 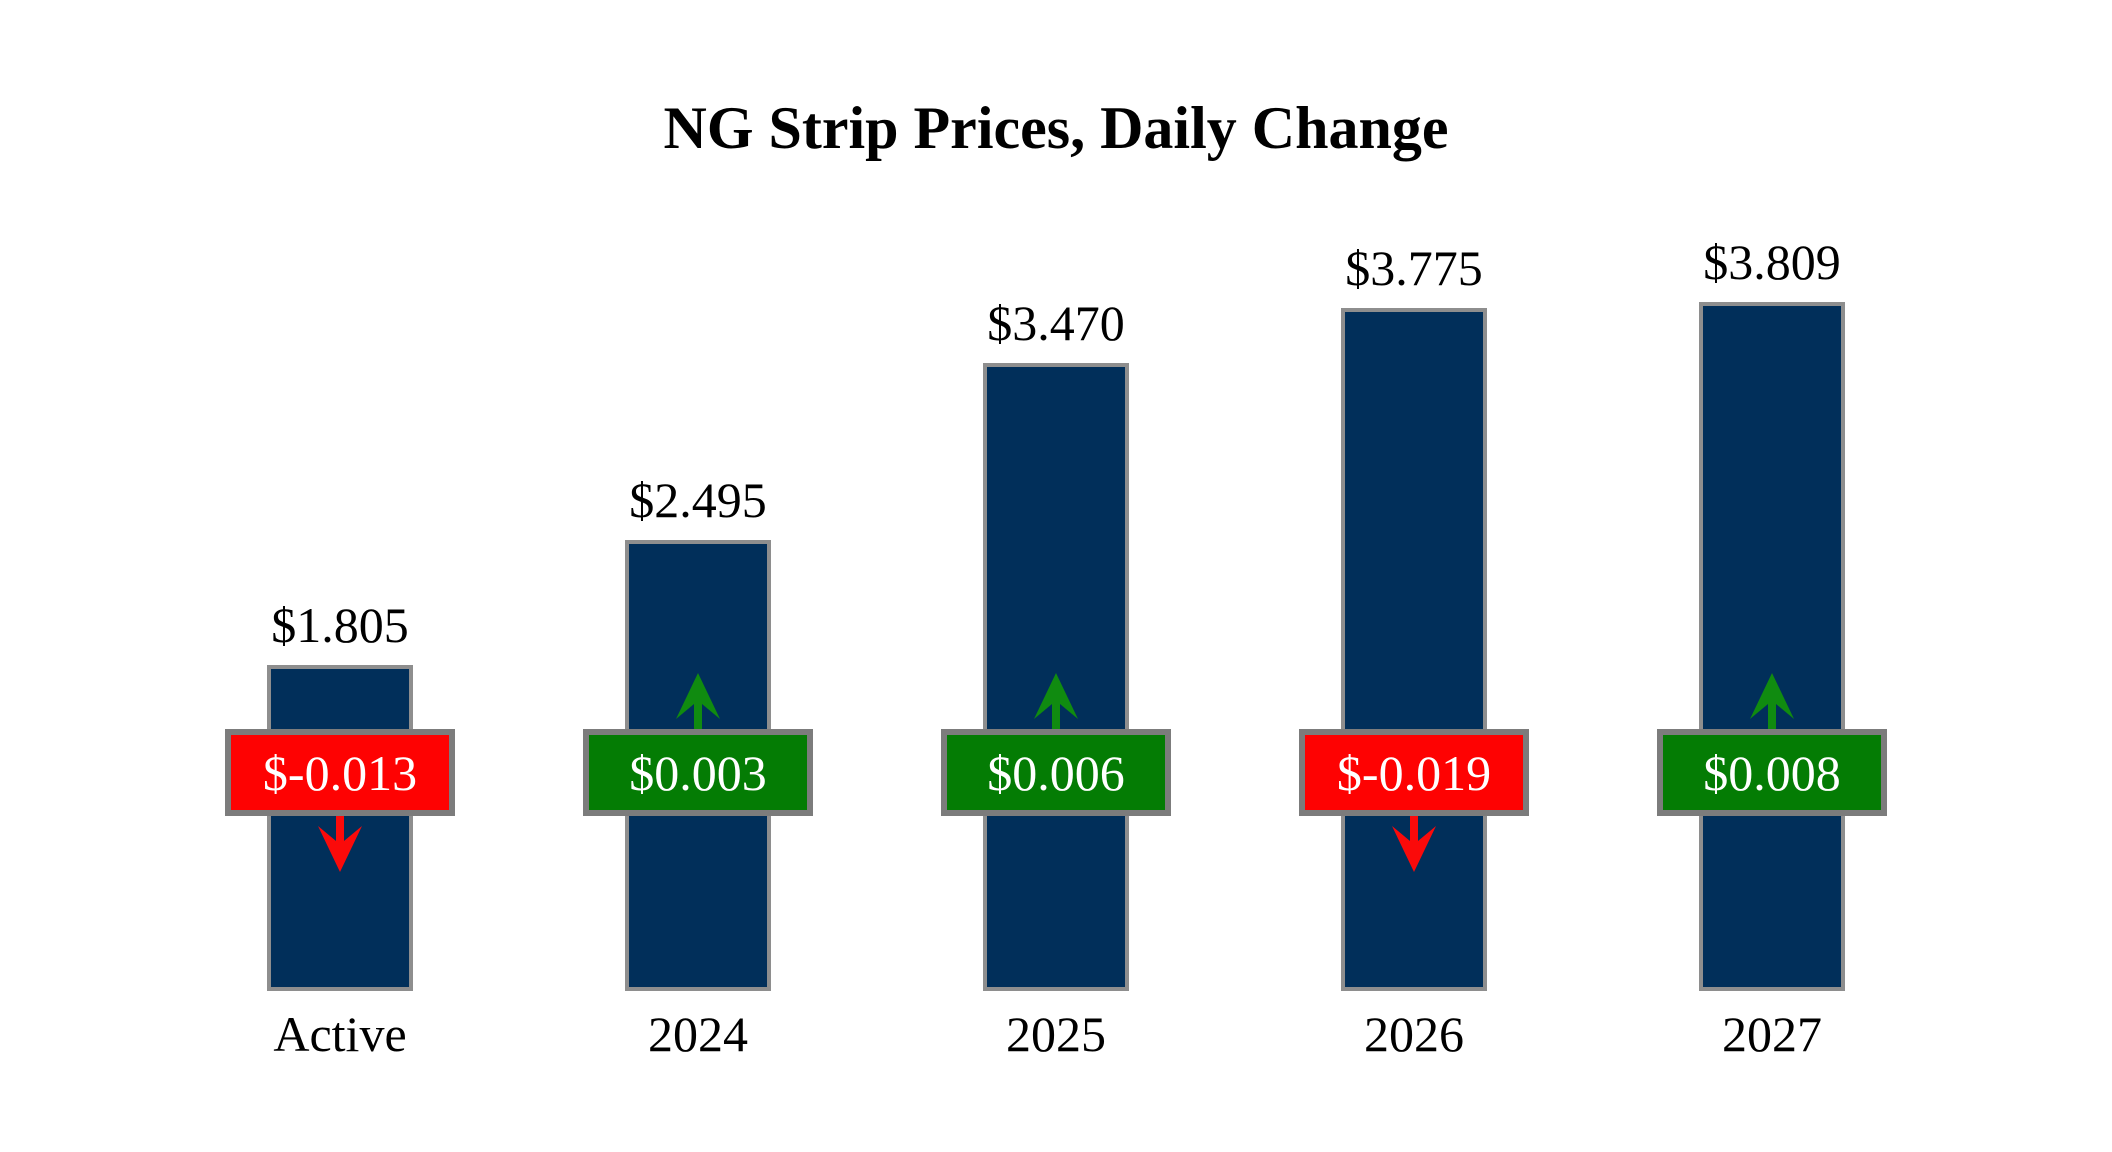 I want to click on category-label: Active, so click(x=340, y=1034).